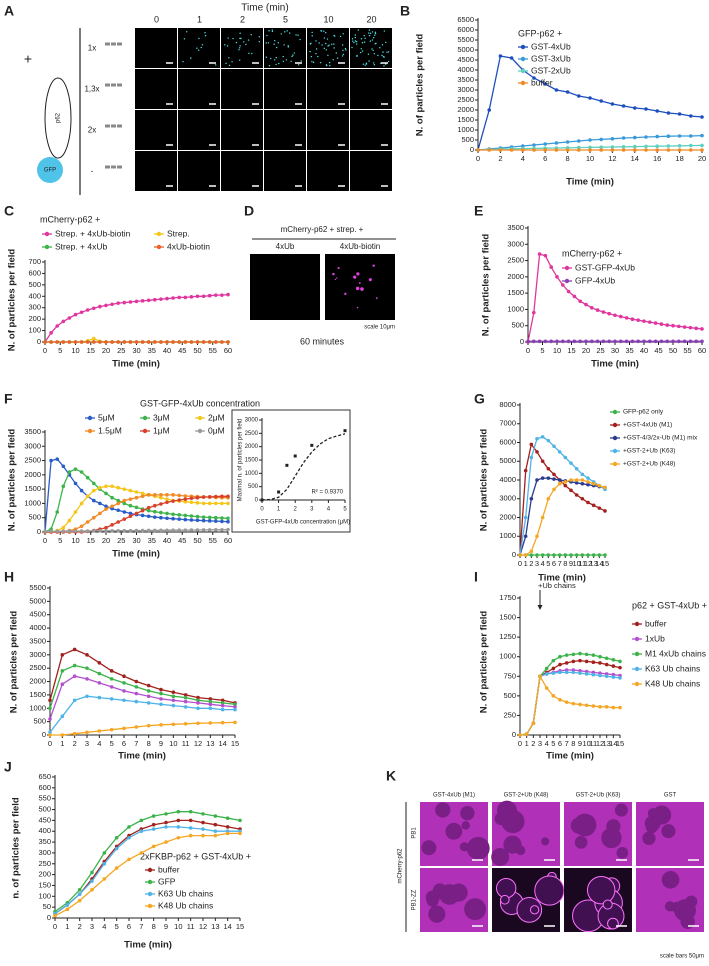 Image resolution: width=709 pixels, height=966 pixels. I want to click on legend-label: GST-2xUb, so click(551, 70).